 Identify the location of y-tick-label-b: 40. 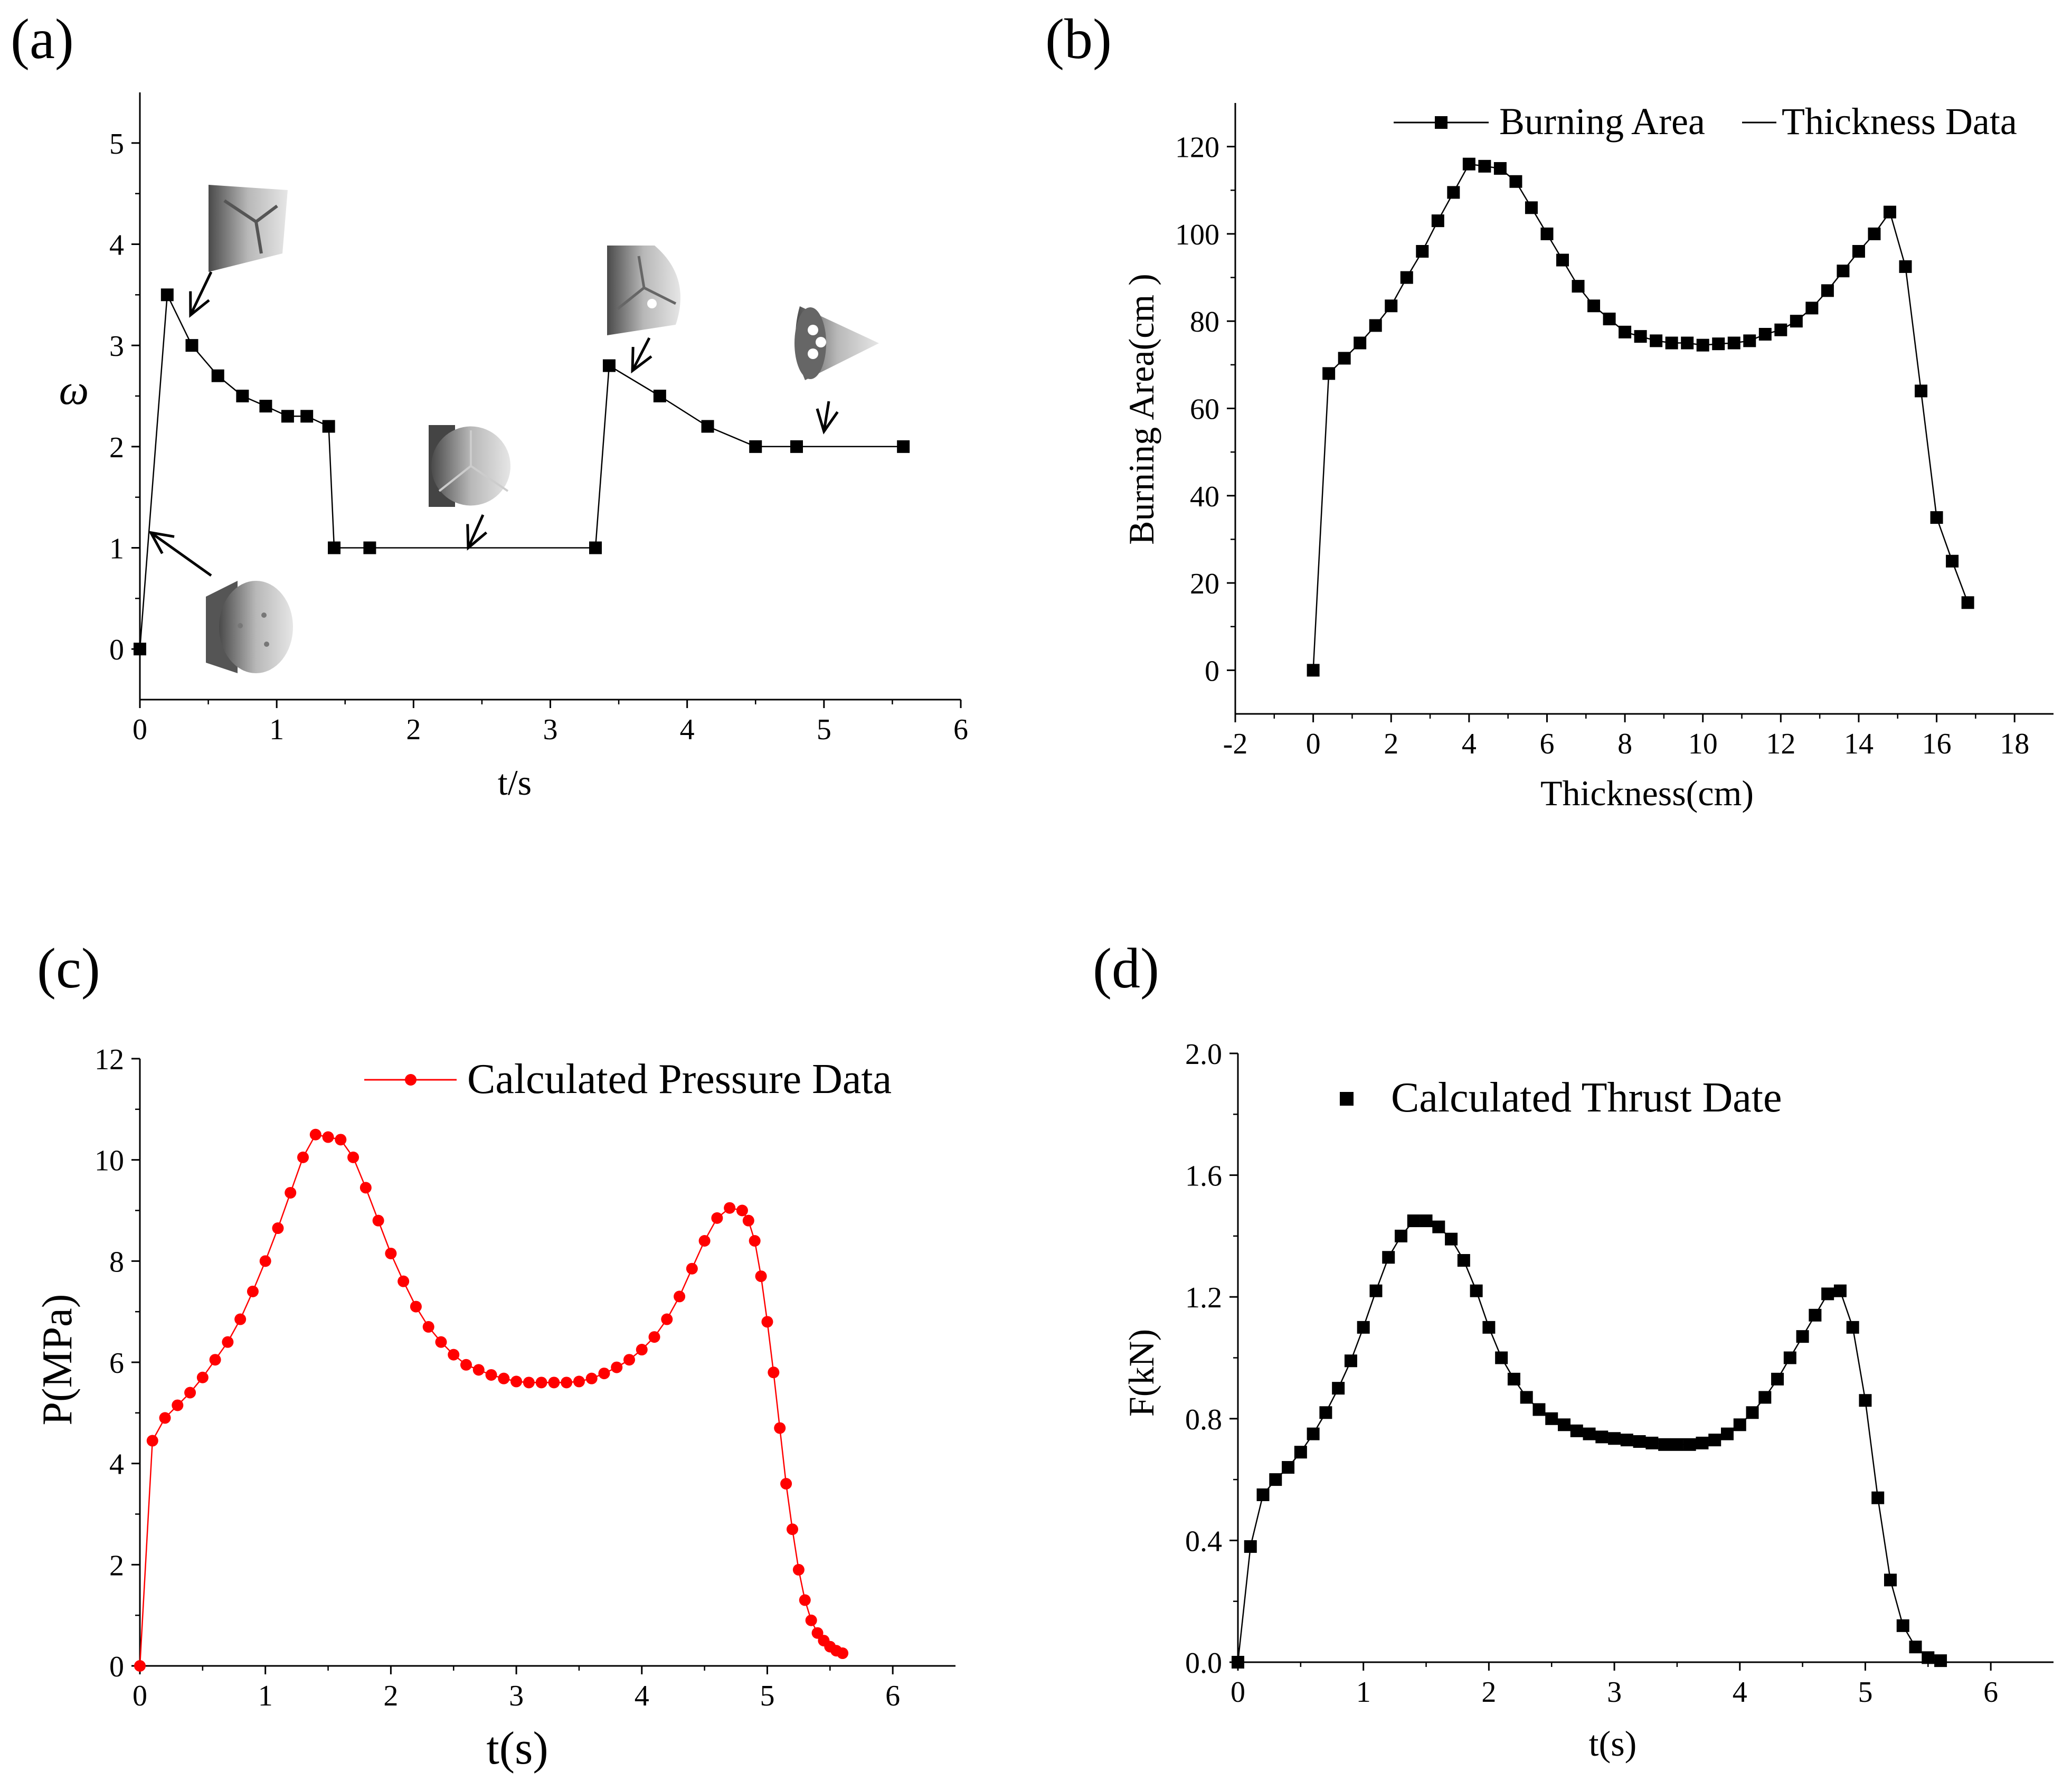
(1204, 497).